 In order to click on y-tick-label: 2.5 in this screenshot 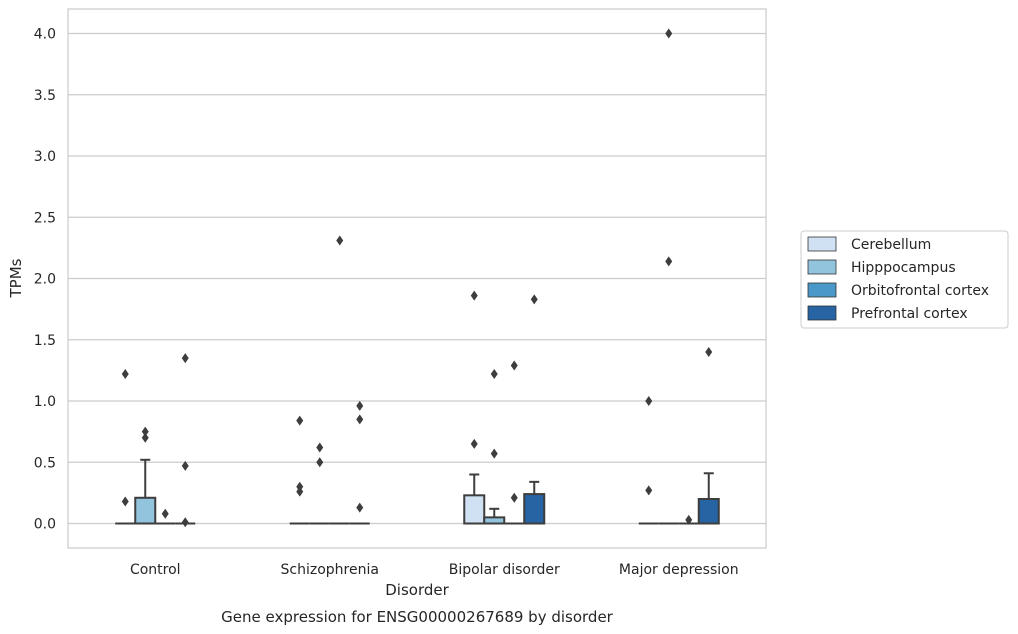, I will do `click(45, 218)`.